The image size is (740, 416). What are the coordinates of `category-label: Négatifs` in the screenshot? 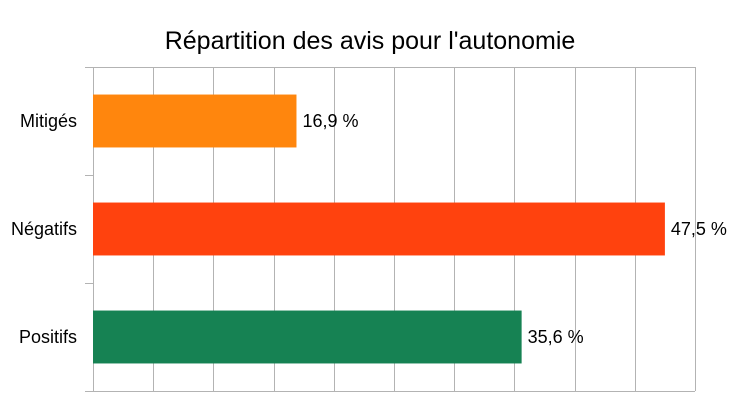 It's located at (44, 229).